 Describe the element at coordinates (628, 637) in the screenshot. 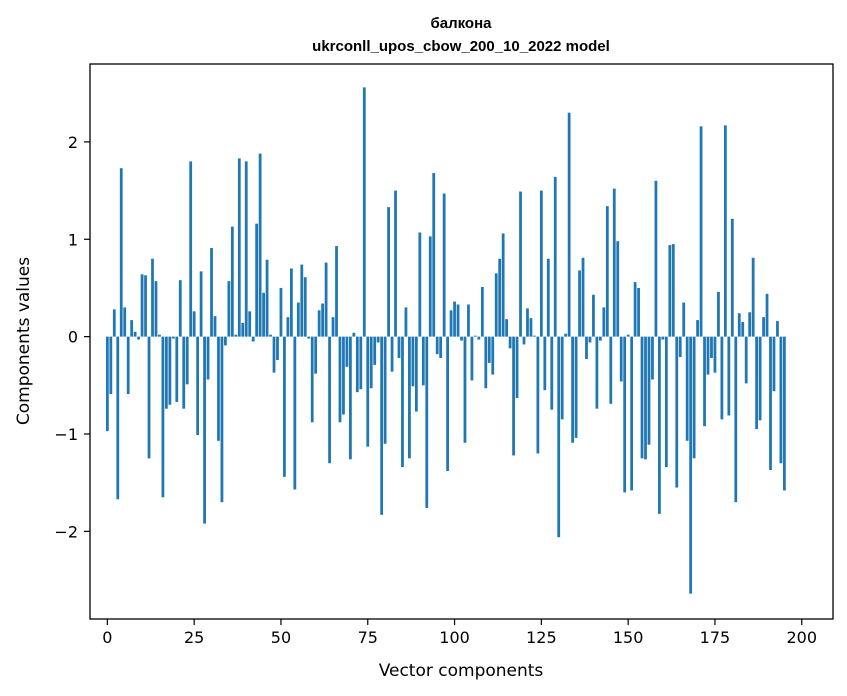

I see `x-tick-label: 150` at that location.